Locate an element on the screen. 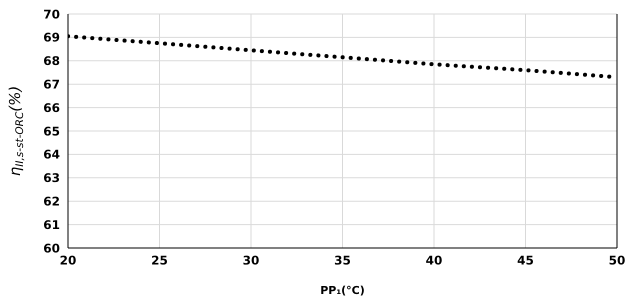 The image size is (640, 308). x-tick-label: 20 is located at coordinates (68, 261).